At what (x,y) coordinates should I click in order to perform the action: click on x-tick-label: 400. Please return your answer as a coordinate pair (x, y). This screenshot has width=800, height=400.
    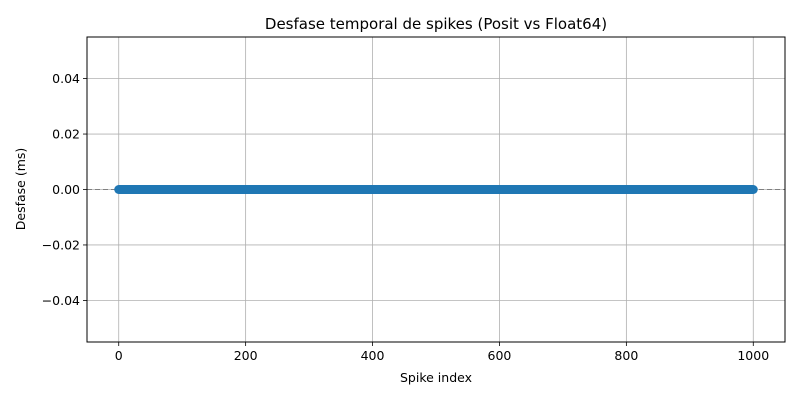
    Looking at the image, I should click on (373, 355).